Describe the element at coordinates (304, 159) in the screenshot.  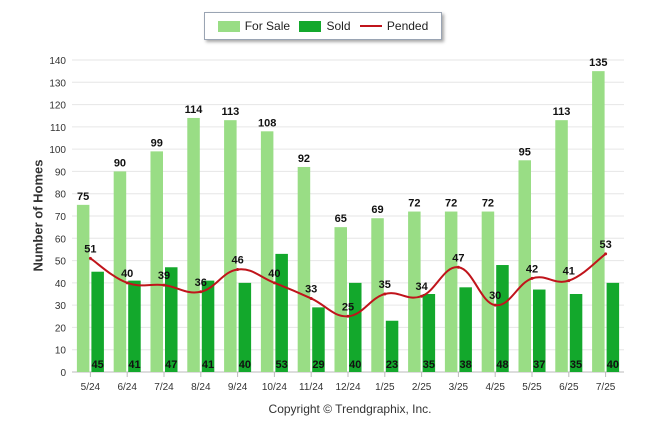
I see `for-sale-data-label: 92` at that location.